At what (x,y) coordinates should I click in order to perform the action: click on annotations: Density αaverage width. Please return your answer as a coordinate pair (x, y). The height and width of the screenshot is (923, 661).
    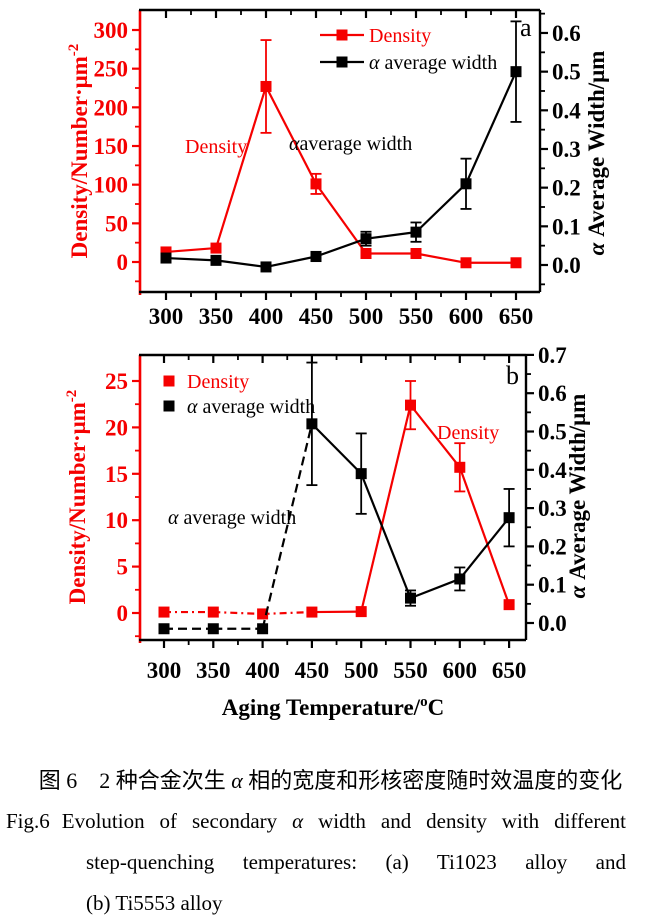
    Looking at the image, I should click on (298, 145).